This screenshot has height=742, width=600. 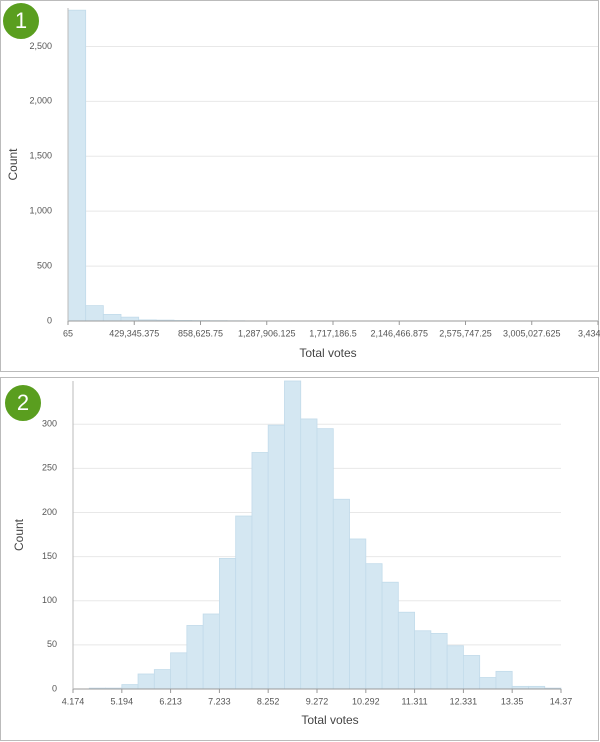 I want to click on badge-number: 2, so click(x=23, y=402).